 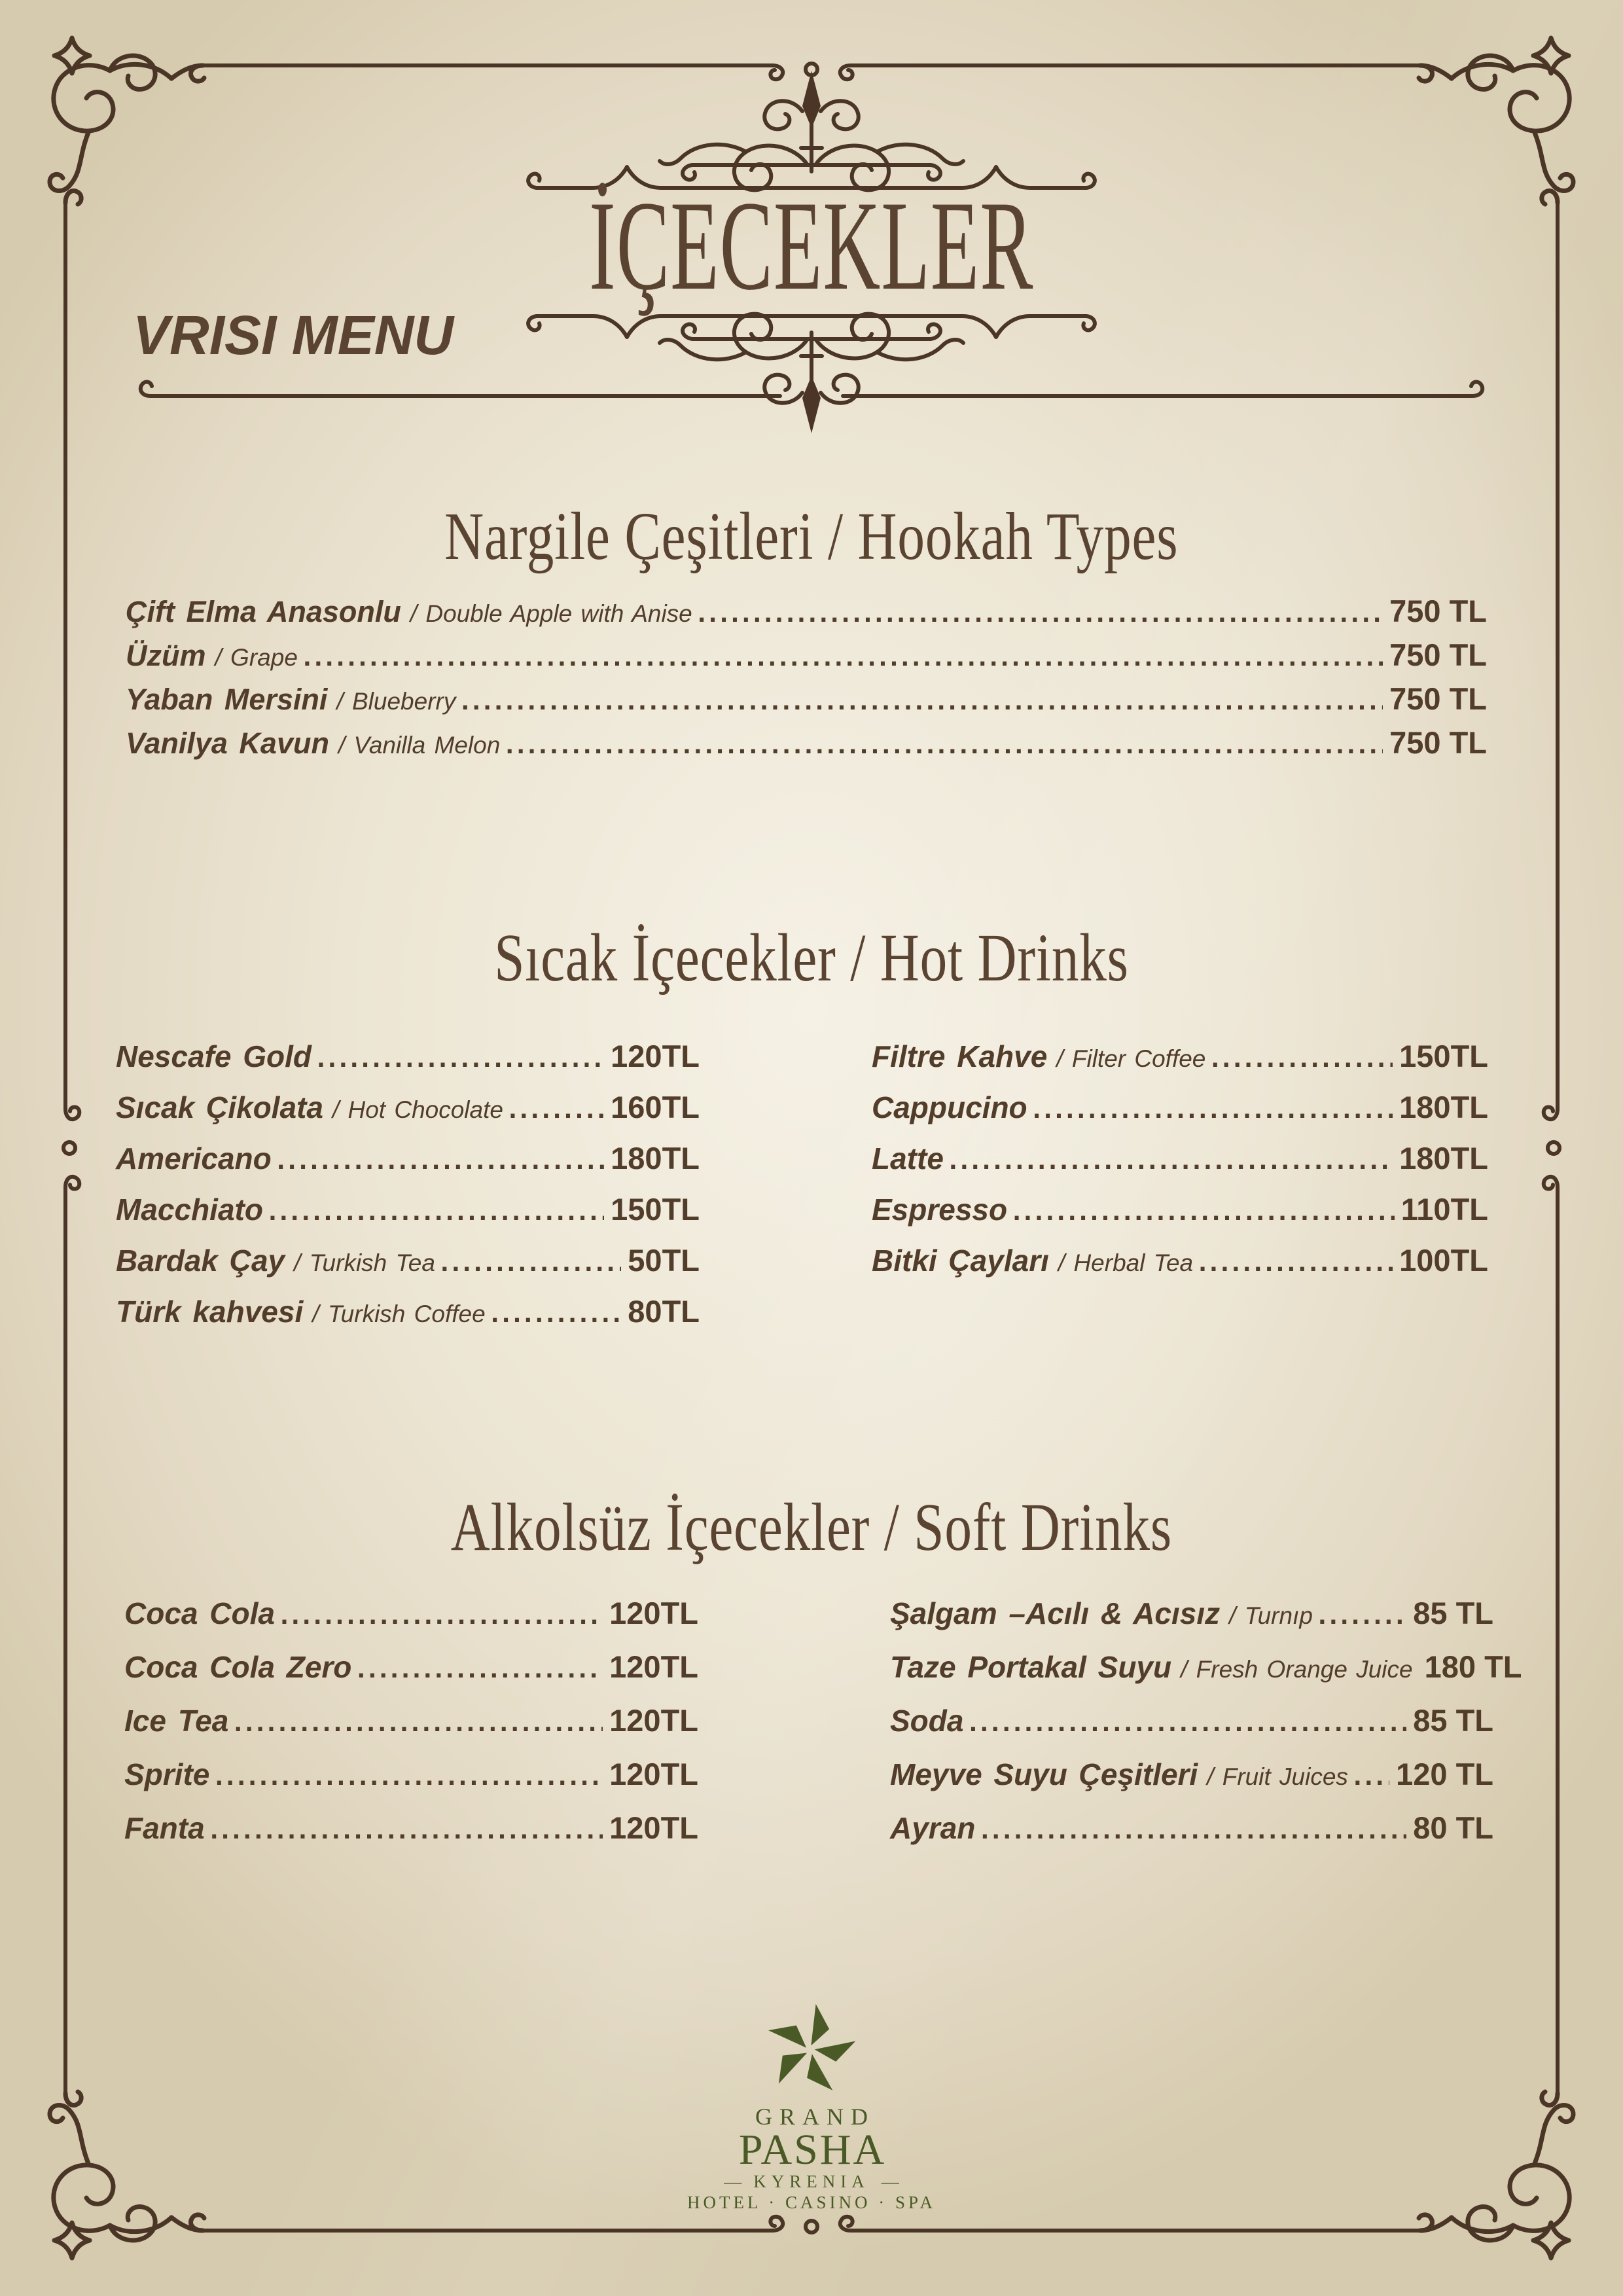 I want to click on item-name: Ayran, so click(x=933, y=1828).